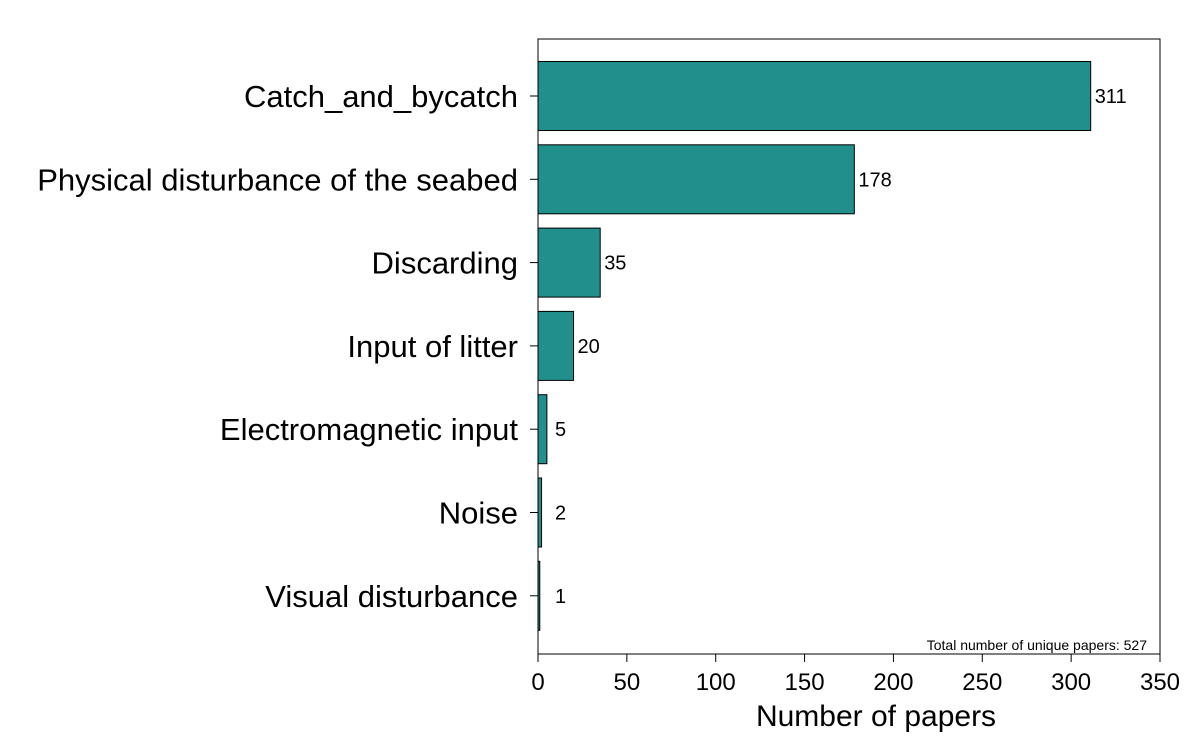  Describe the element at coordinates (540, 512) in the screenshot. I see `bar-noise` at that location.